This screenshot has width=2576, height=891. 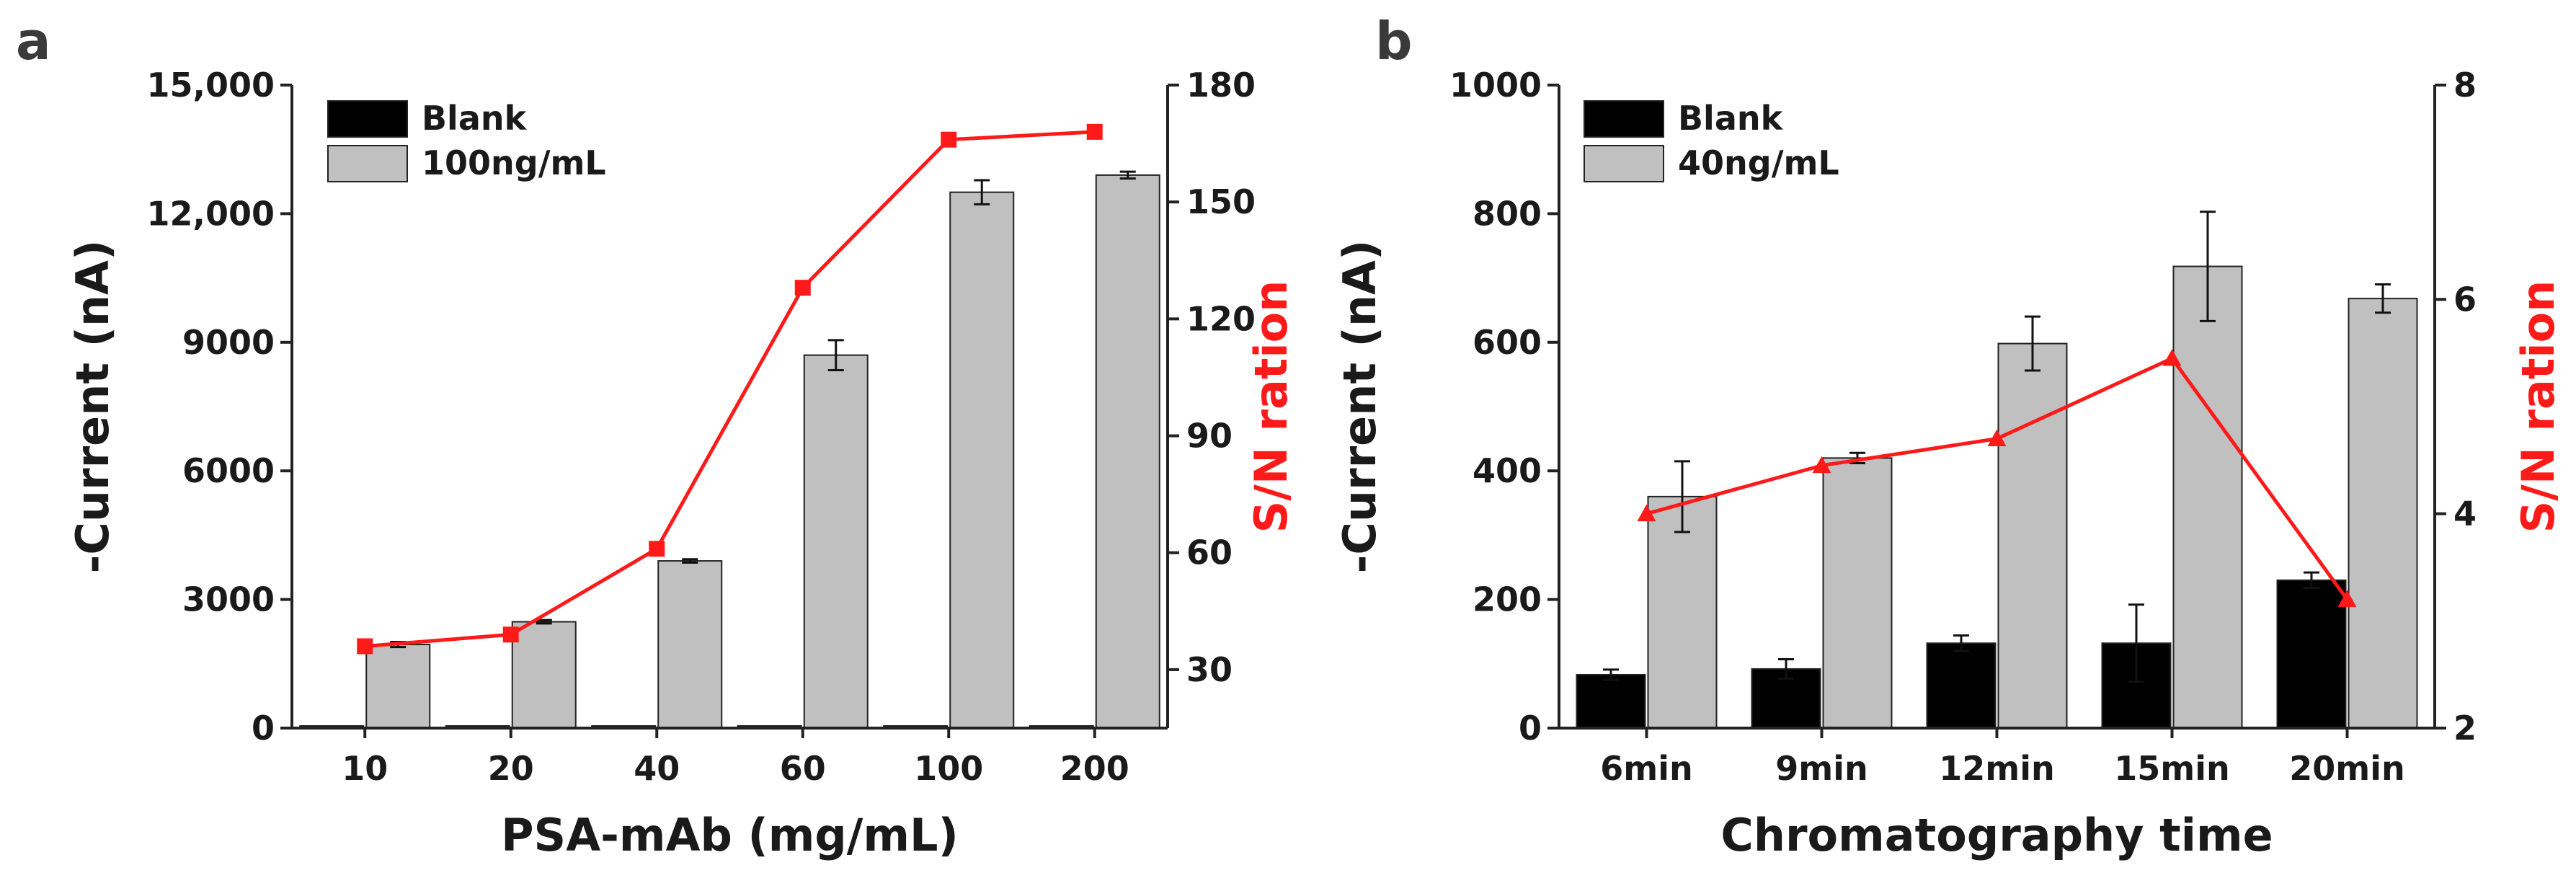 What do you see at coordinates (1221, 85) in the screenshot?
I see `y2-tick-label: 180` at bounding box center [1221, 85].